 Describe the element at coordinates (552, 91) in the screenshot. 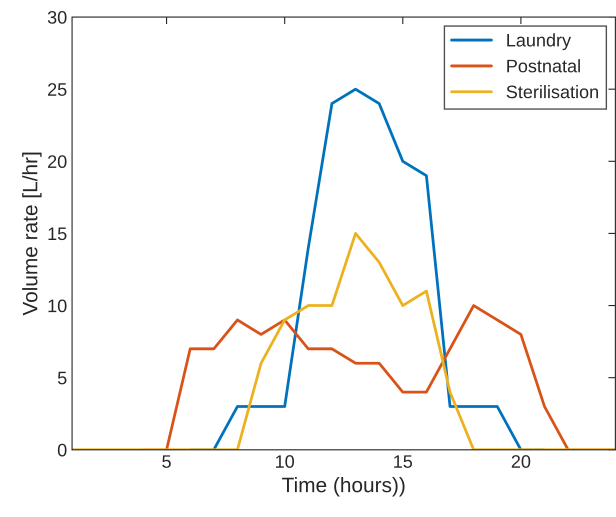

I see `legend-label: Sterilisation` at that location.